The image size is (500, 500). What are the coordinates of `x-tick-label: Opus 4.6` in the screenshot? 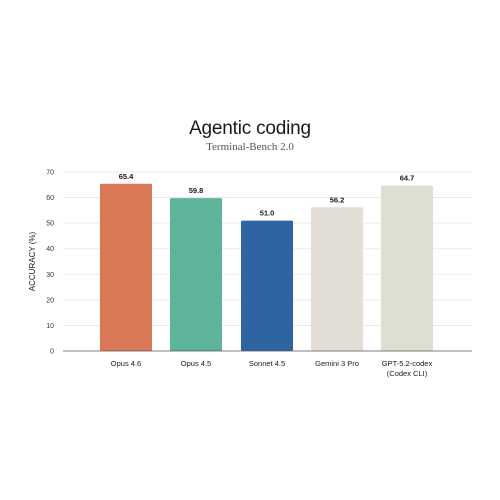 It's located at (126, 363).